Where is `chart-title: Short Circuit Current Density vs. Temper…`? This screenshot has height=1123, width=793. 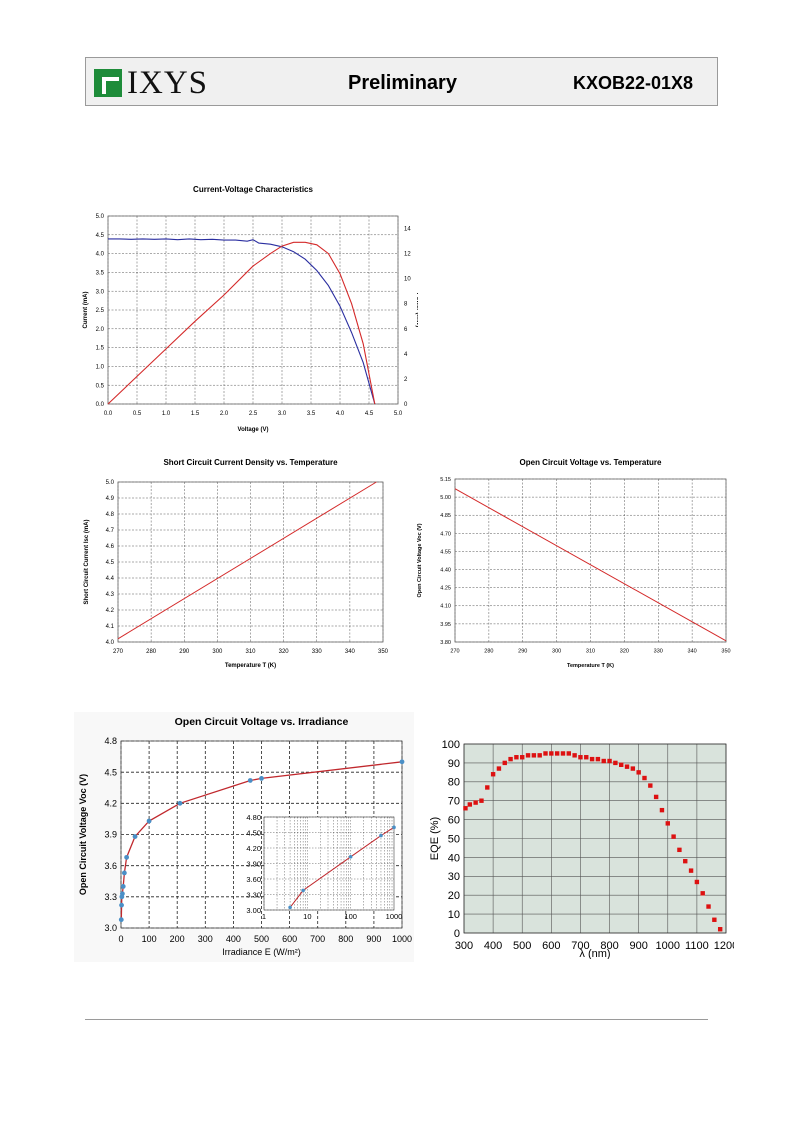 chart-title: Short Circuit Current Density vs. Temper… is located at coordinates (250, 462).